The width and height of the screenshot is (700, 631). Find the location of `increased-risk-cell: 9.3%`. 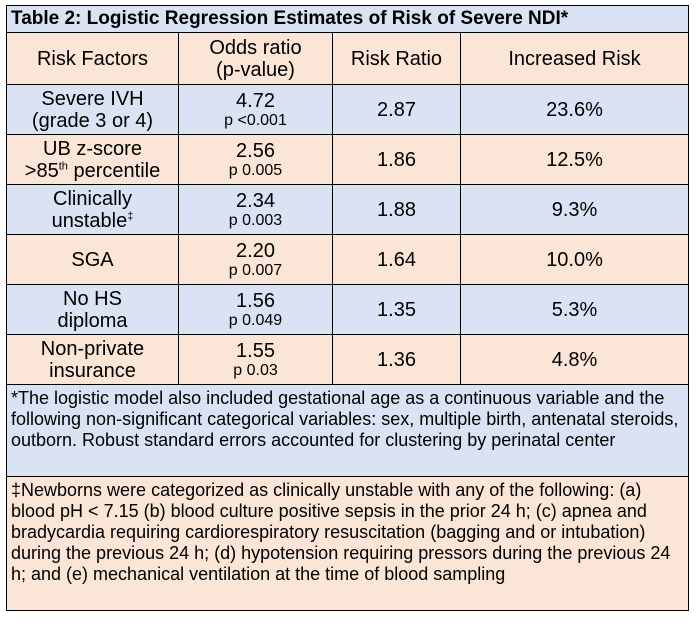

increased-risk-cell: 9.3% is located at coordinates (574, 209).